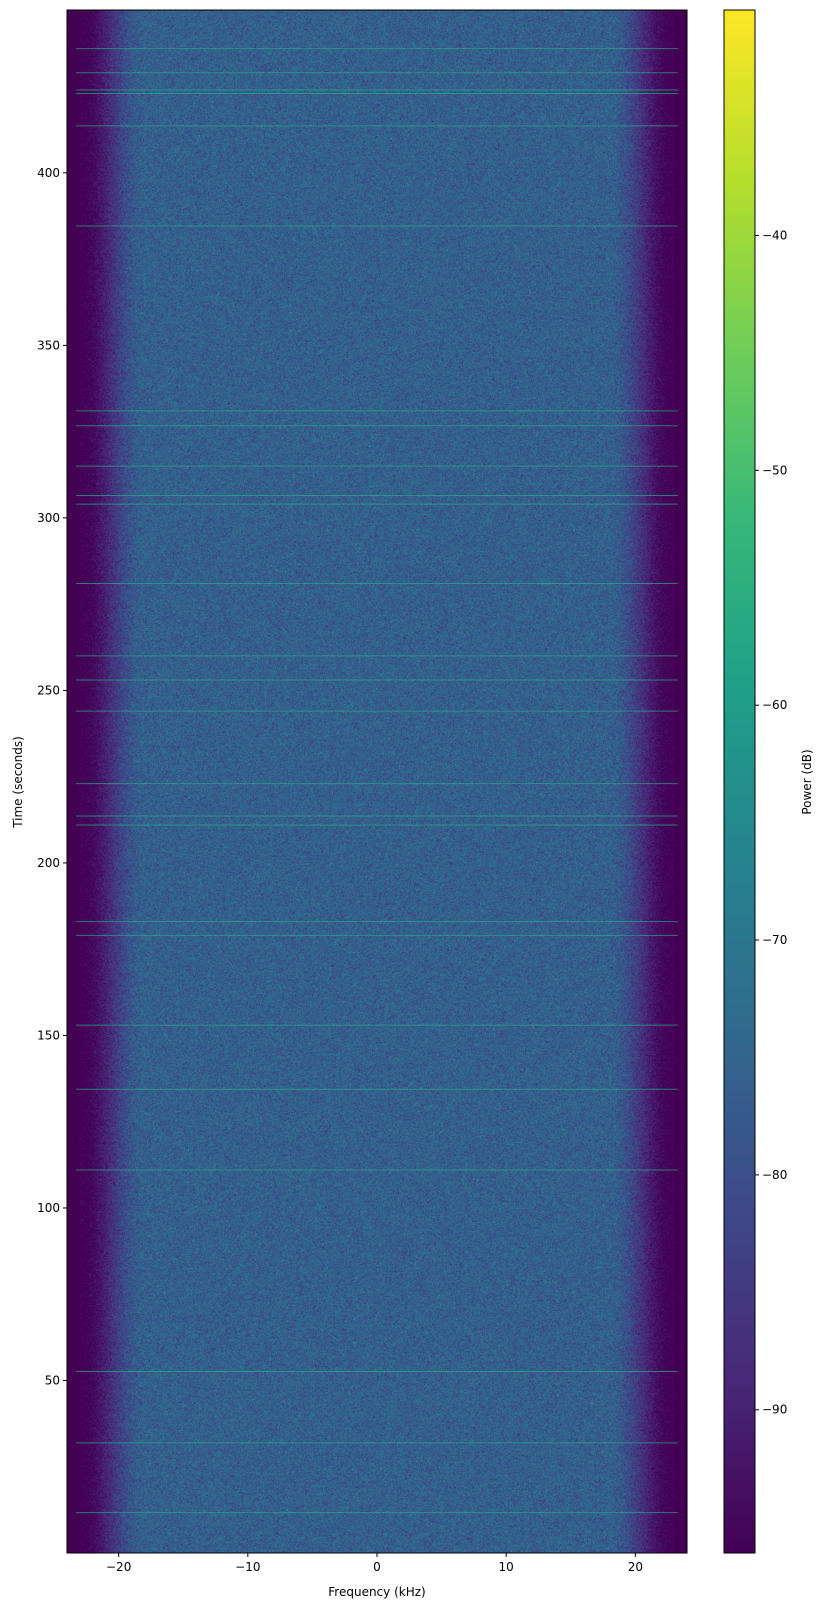  Describe the element at coordinates (739, 781) in the screenshot. I see `colorbar` at that location.